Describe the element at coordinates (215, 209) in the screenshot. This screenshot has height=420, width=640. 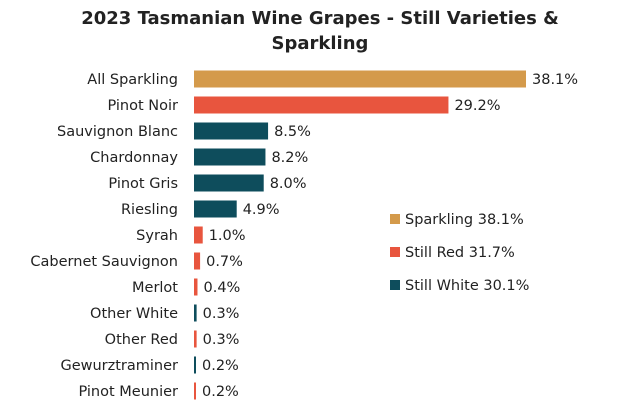
I see `bar-riesling` at that location.